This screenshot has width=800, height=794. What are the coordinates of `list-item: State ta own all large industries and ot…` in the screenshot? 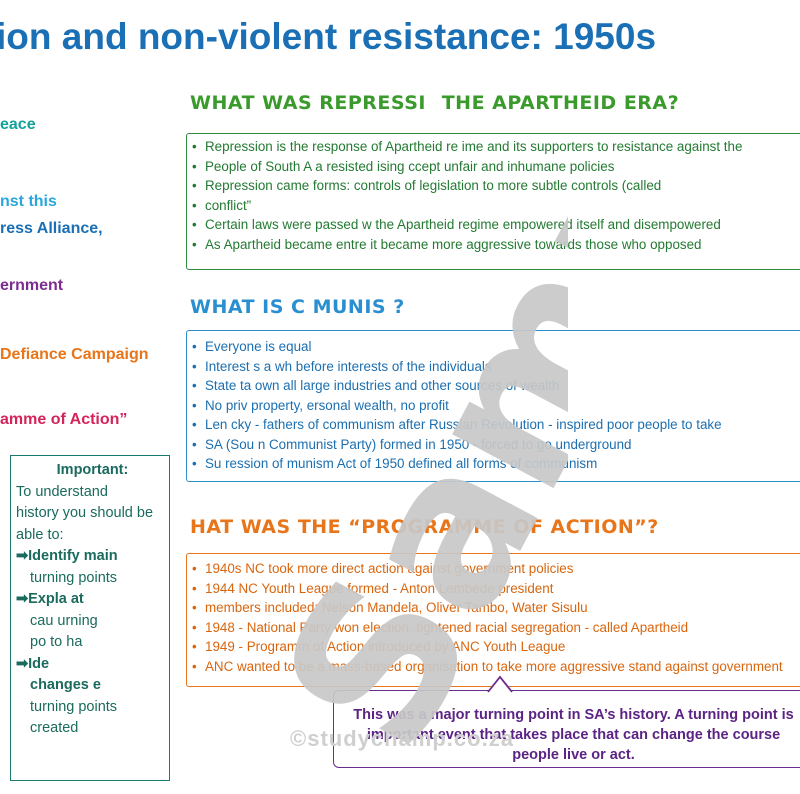 It's located at (496, 386).